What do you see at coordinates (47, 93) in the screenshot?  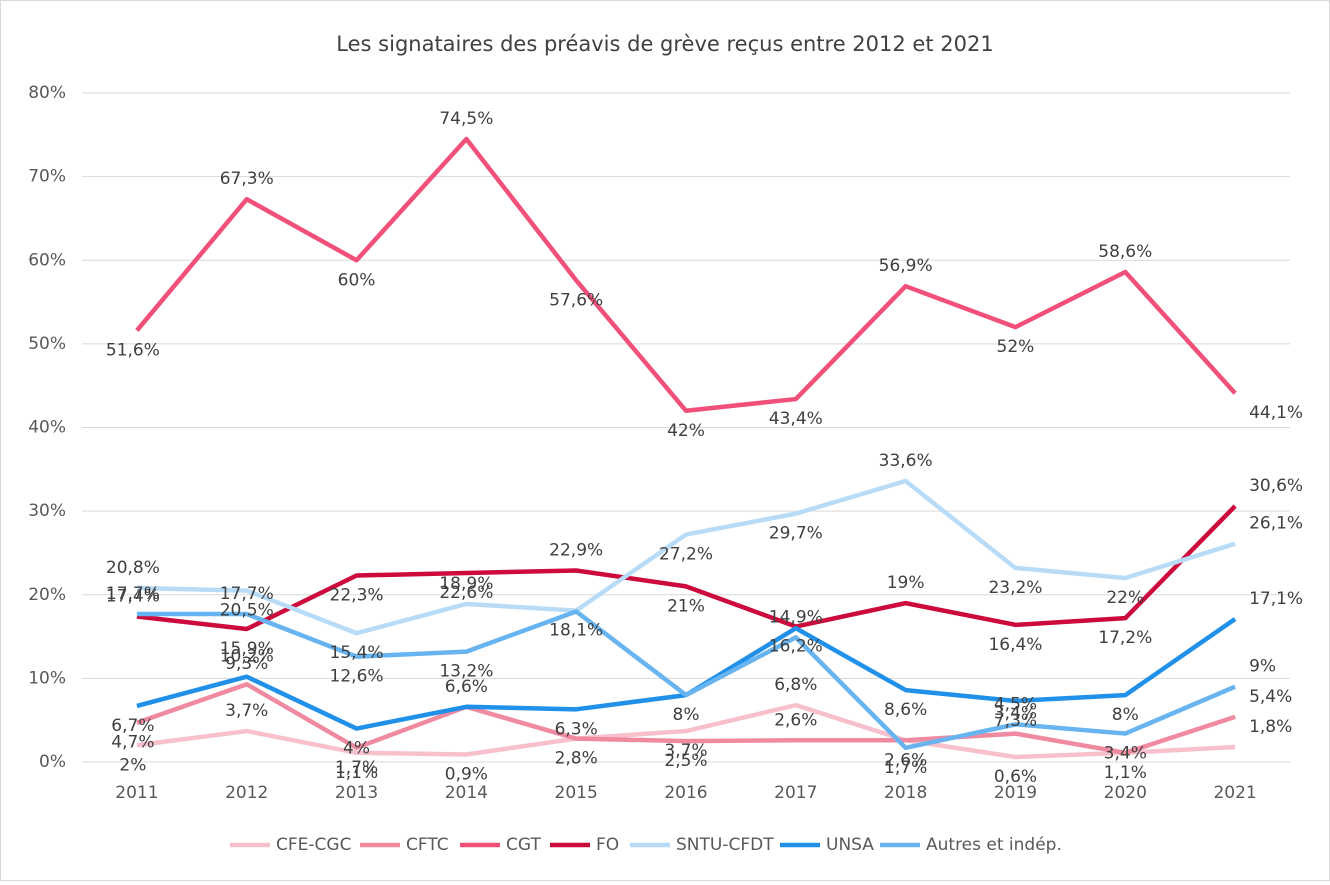 I see `y-tick-label: 80%` at bounding box center [47, 93].